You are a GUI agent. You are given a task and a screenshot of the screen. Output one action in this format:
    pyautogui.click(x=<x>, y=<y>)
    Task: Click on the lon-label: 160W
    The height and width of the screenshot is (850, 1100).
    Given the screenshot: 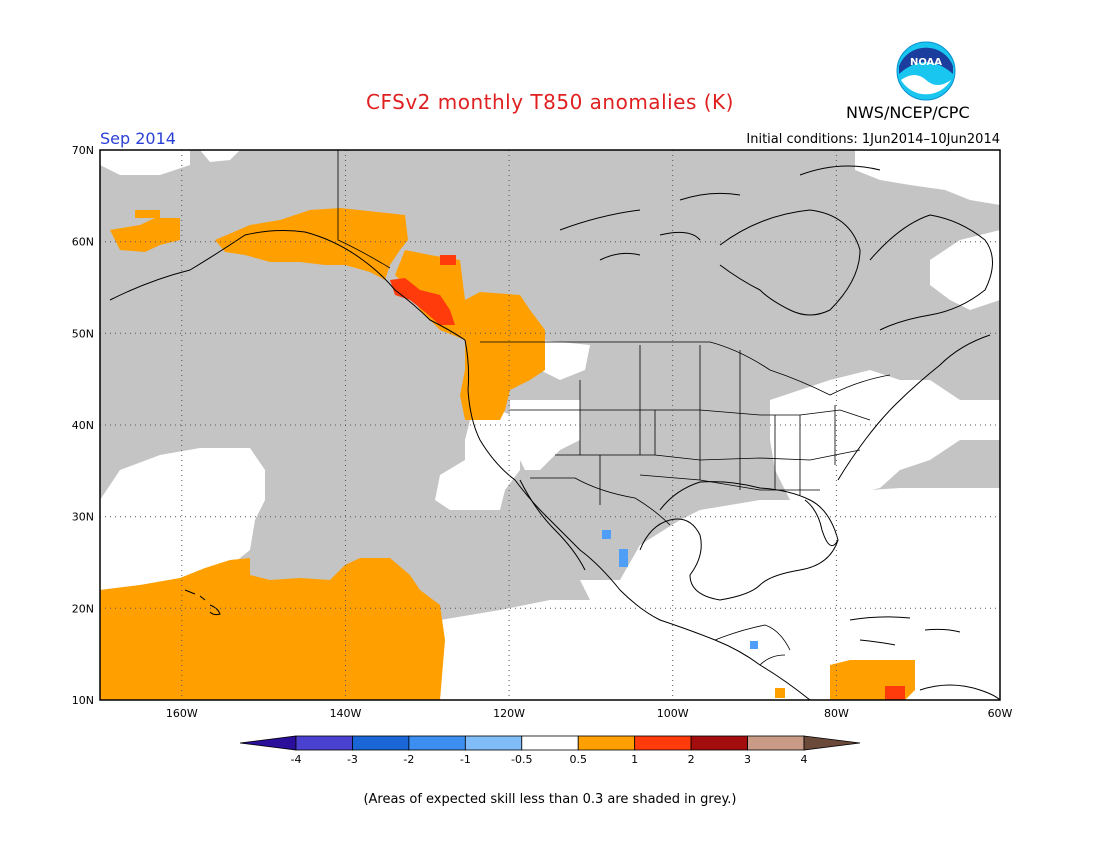 What is the action you would take?
    pyautogui.click(x=182, y=713)
    